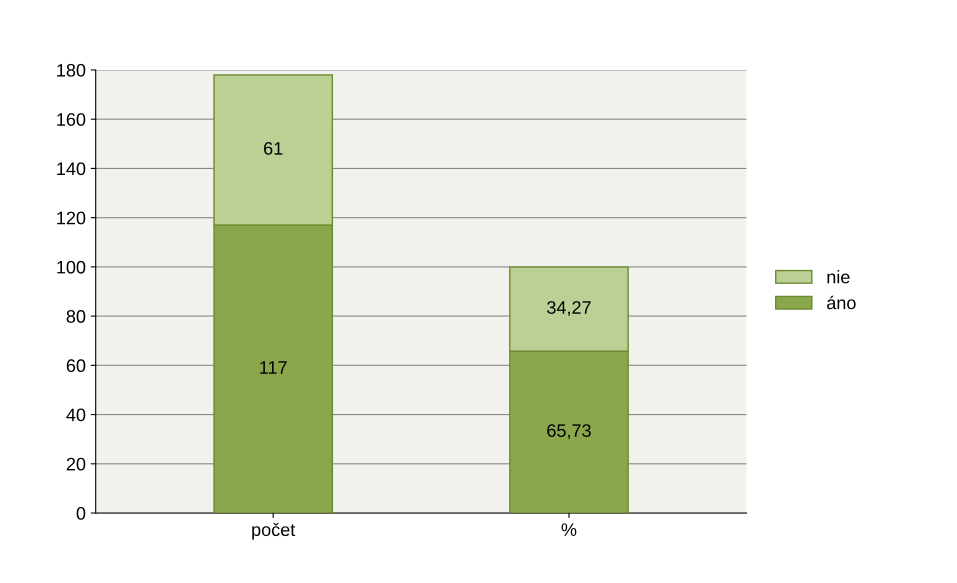  I want to click on y-tick-label: 40, so click(76, 415).